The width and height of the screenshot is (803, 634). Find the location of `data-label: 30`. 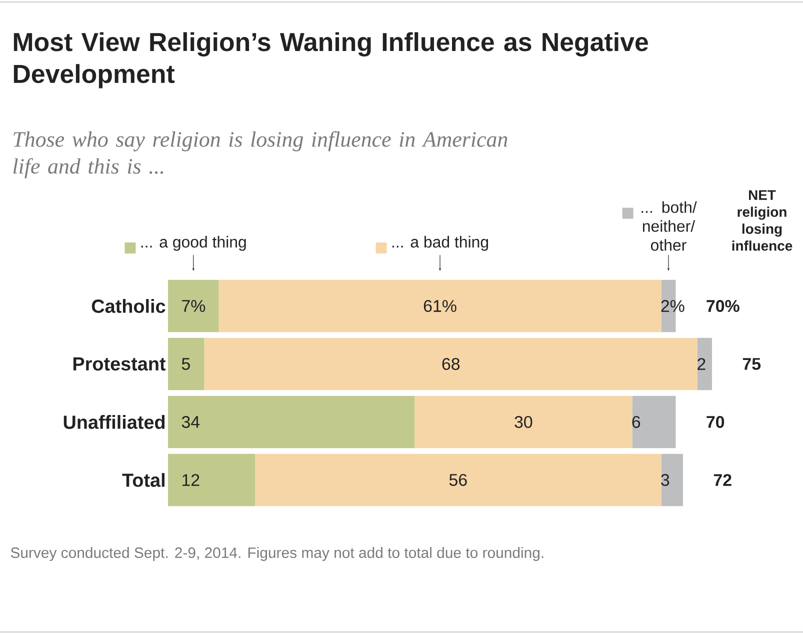

data-label: 30 is located at coordinates (523, 422).